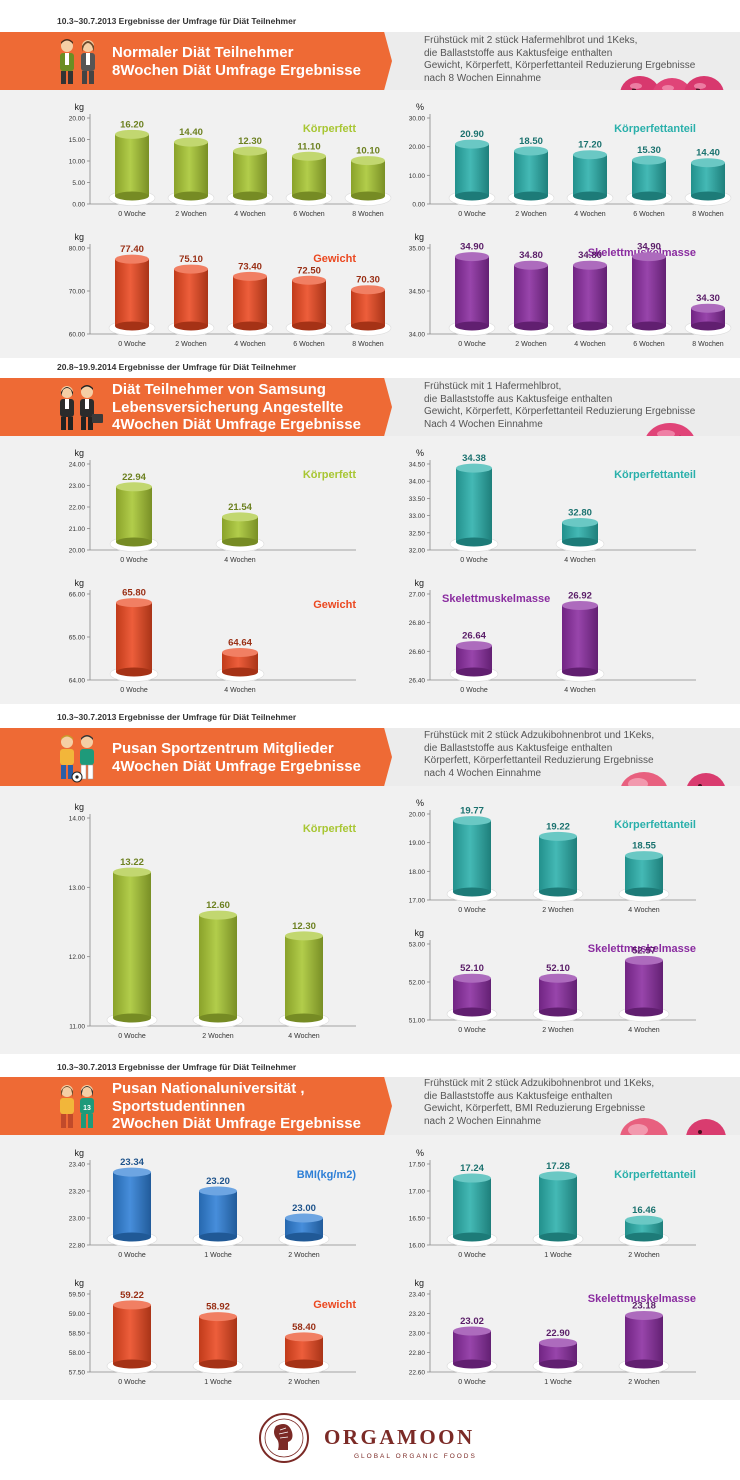  I want to click on y-tick-label: 23.20, so click(77, 1192).